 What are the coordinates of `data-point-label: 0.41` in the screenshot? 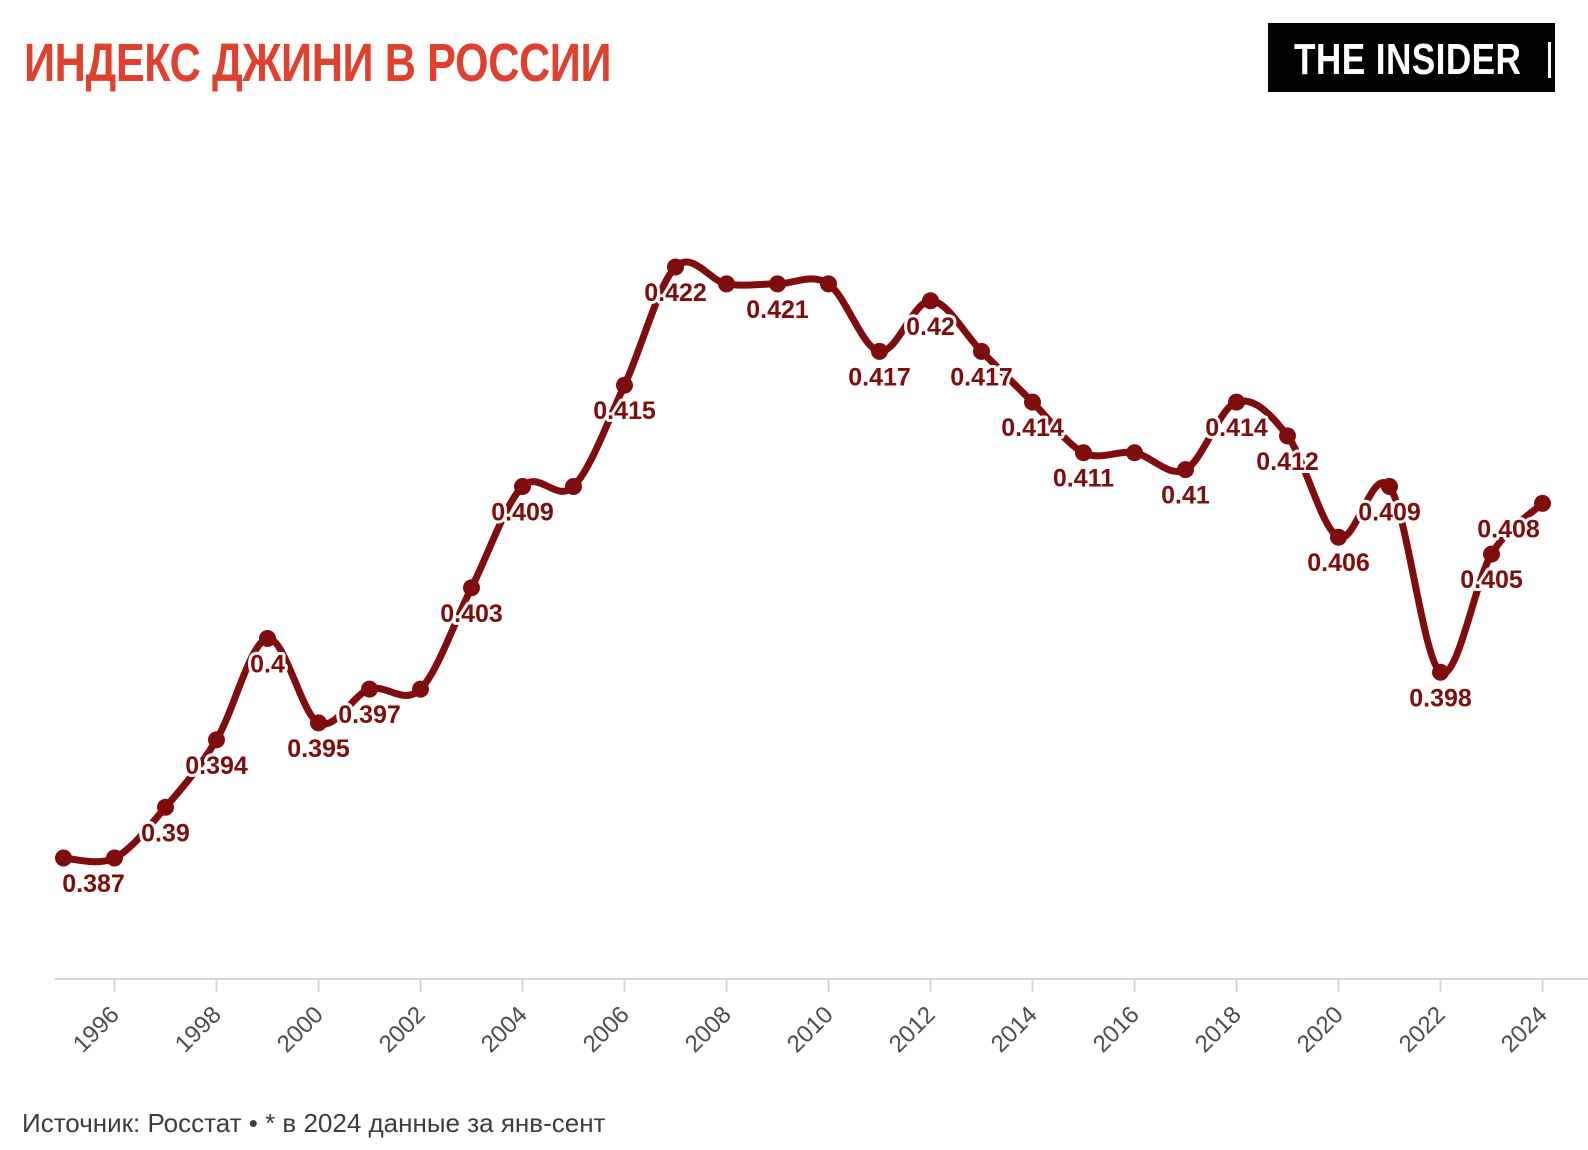 It's located at (1185, 496).